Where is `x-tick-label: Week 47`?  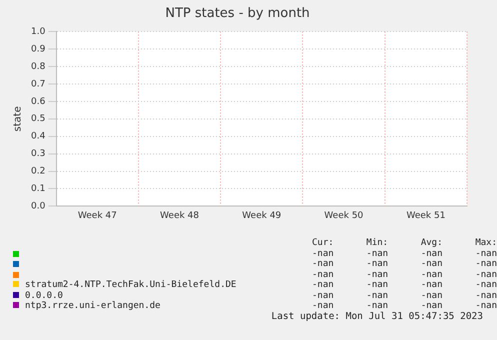 x-tick-label: Week 47 is located at coordinates (97, 215).